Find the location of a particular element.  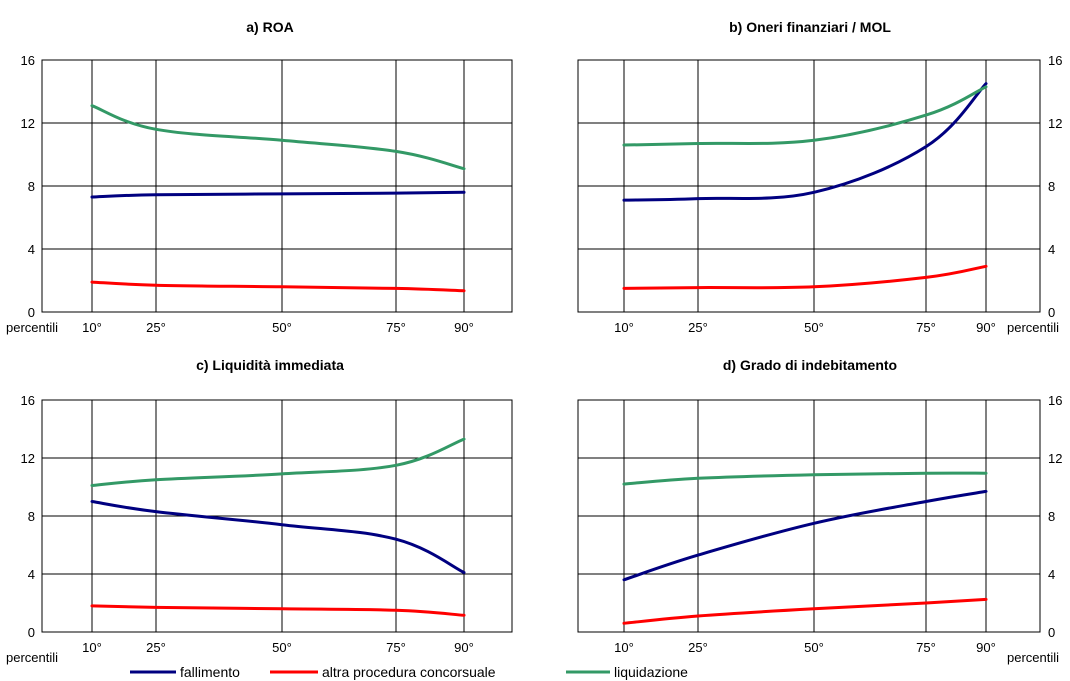

plot-frame is located at coordinates (809, 516).